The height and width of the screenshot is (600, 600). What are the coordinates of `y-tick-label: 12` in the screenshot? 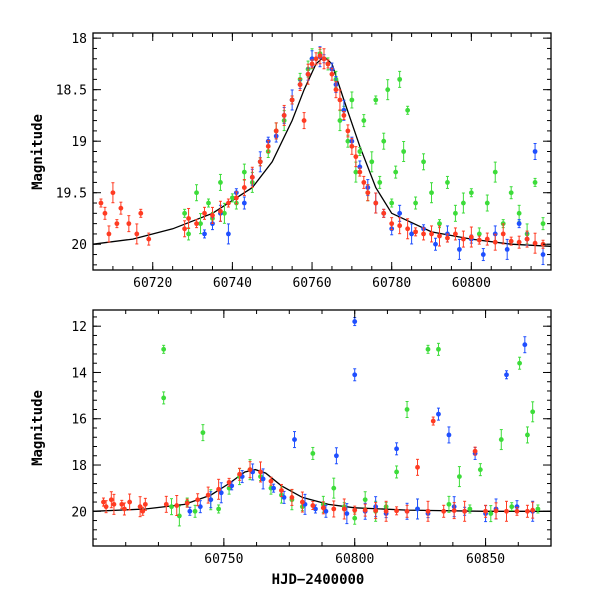 It's located at (79, 327).